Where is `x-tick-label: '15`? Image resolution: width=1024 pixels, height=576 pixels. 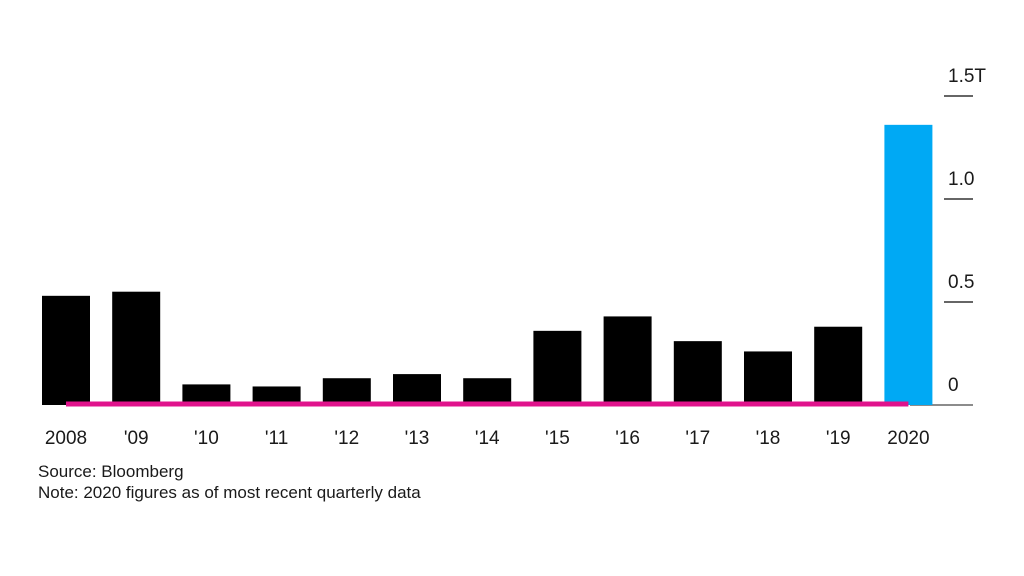 x-tick-label: '15 is located at coordinates (557, 438).